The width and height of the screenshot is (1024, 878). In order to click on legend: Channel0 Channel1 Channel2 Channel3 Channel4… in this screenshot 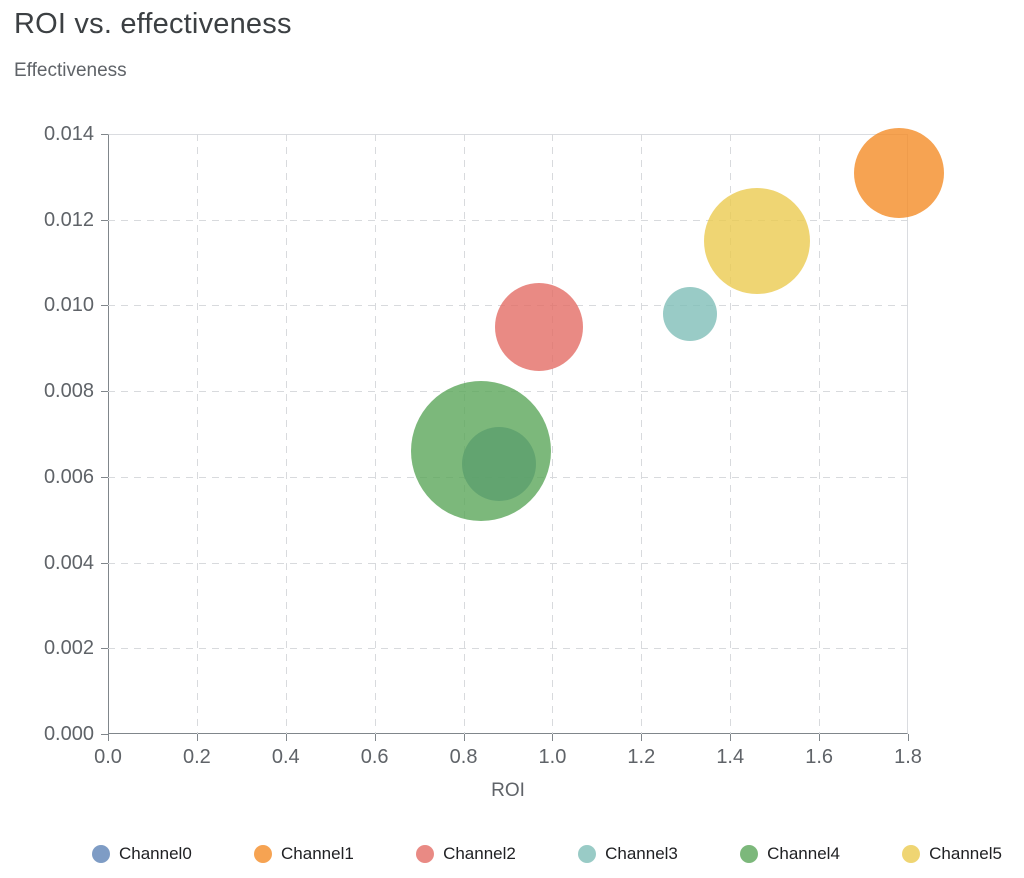, I will do `click(547, 854)`.